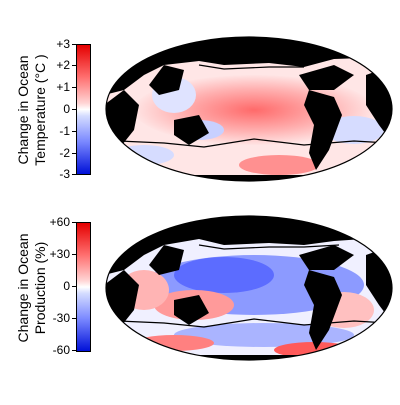  What do you see at coordinates (83, 287) in the screenshot?
I see `production-colorbar` at bounding box center [83, 287].